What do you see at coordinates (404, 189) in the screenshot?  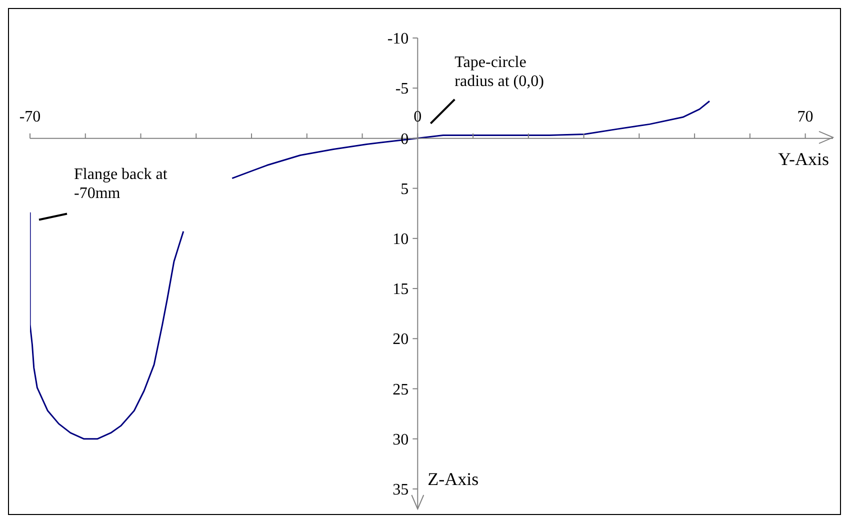 I see `y-tick-label: 5` at bounding box center [404, 189].